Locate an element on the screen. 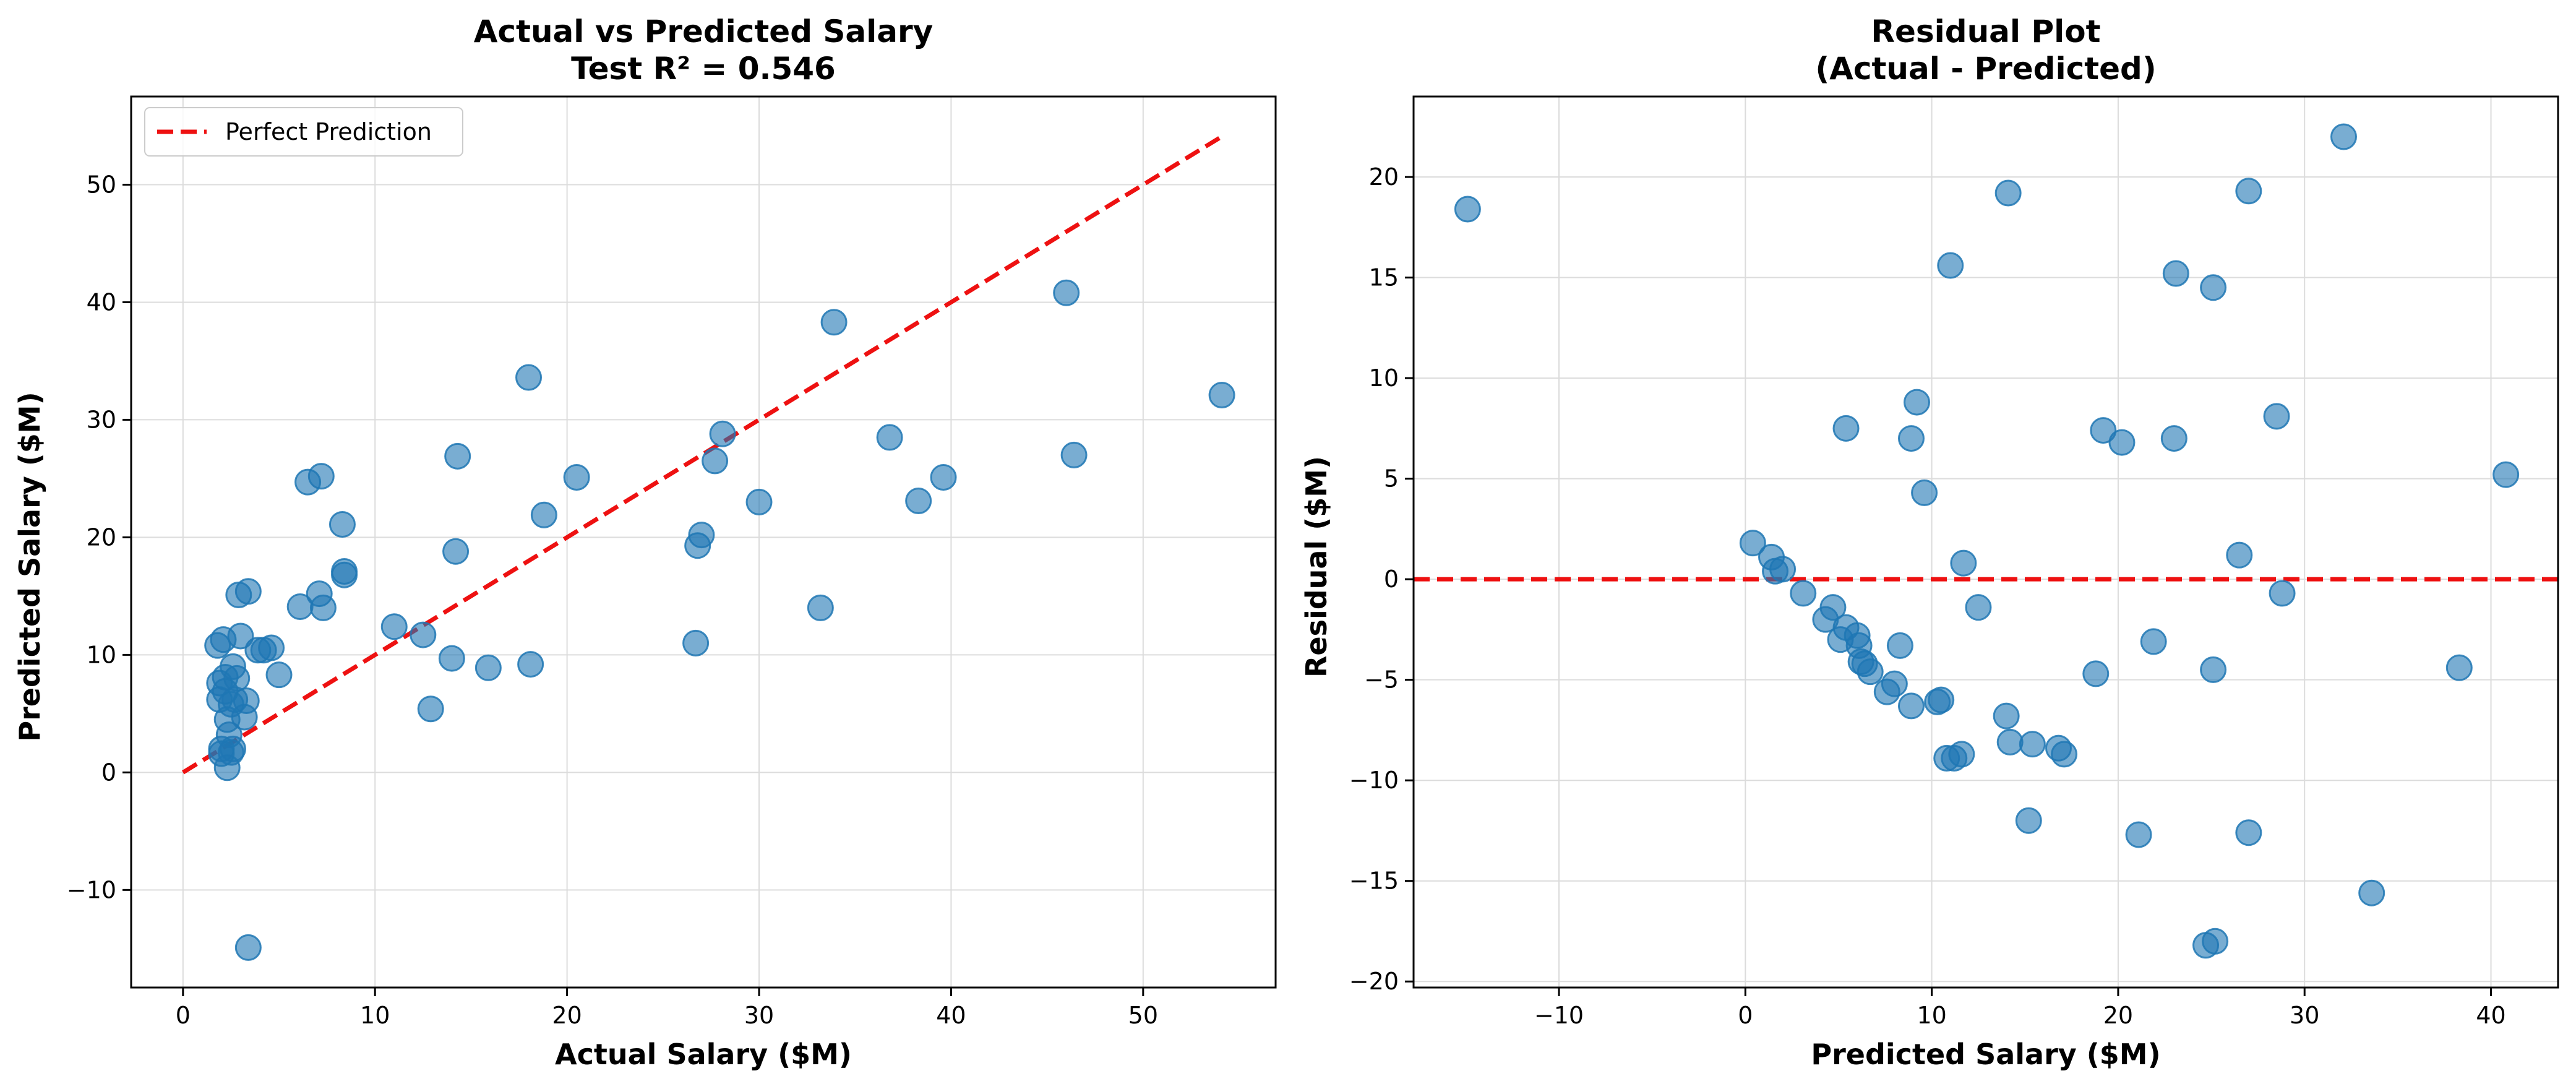  y-tick-label: 40 is located at coordinates (101, 302).